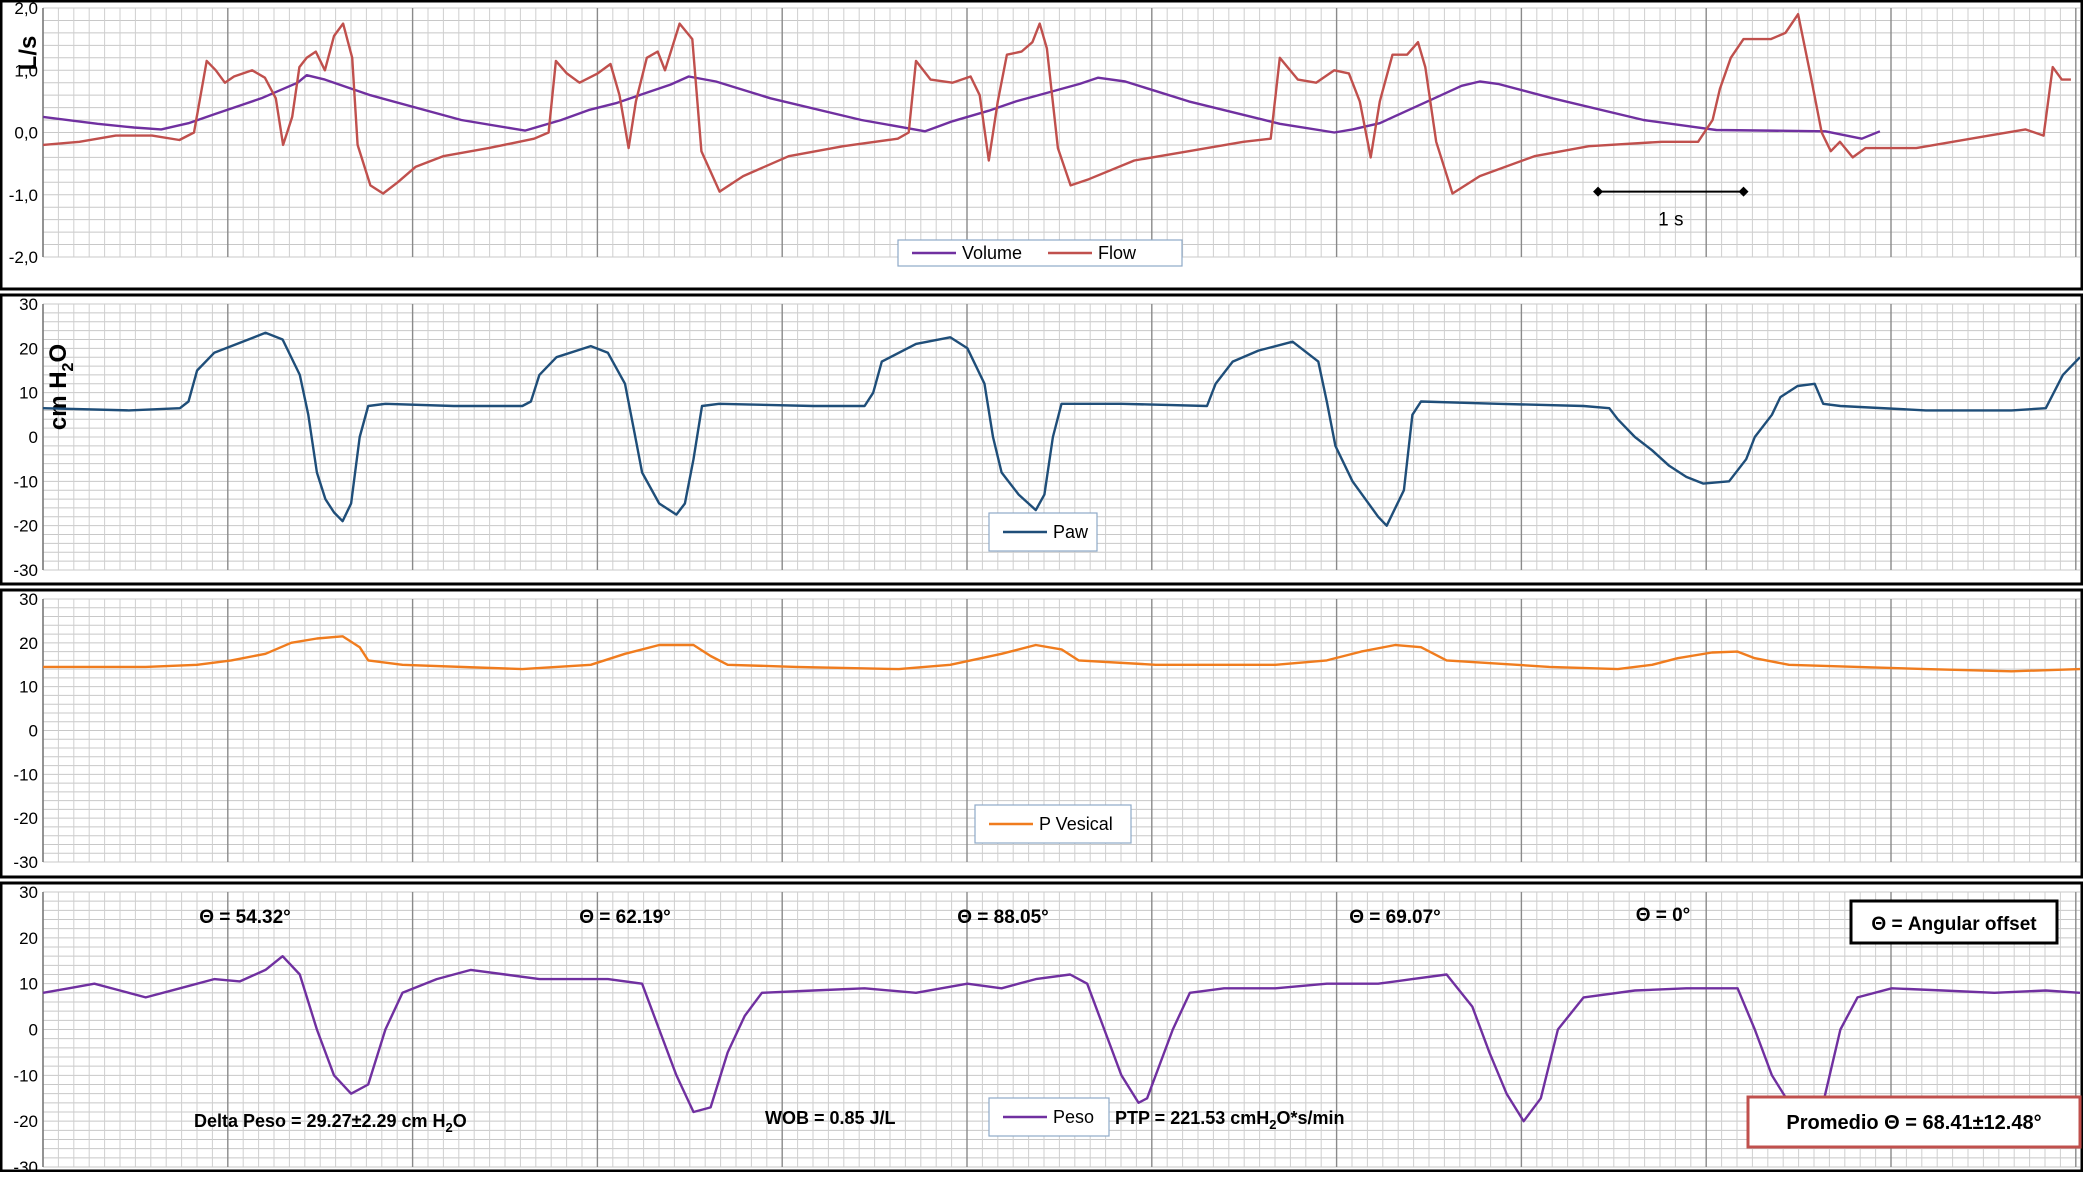 The width and height of the screenshot is (2083, 1177). What do you see at coordinates (460, 1121) in the screenshot?
I see `delta-peso-tail: O` at bounding box center [460, 1121].